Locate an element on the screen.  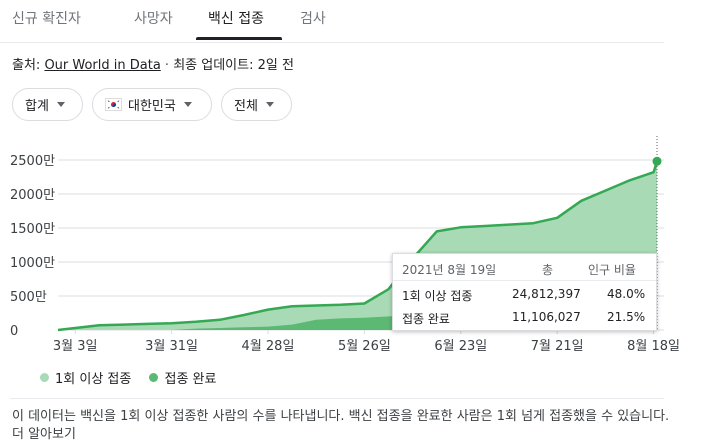
tooltip-col-total: 총 is located at coordinates (548, 270).